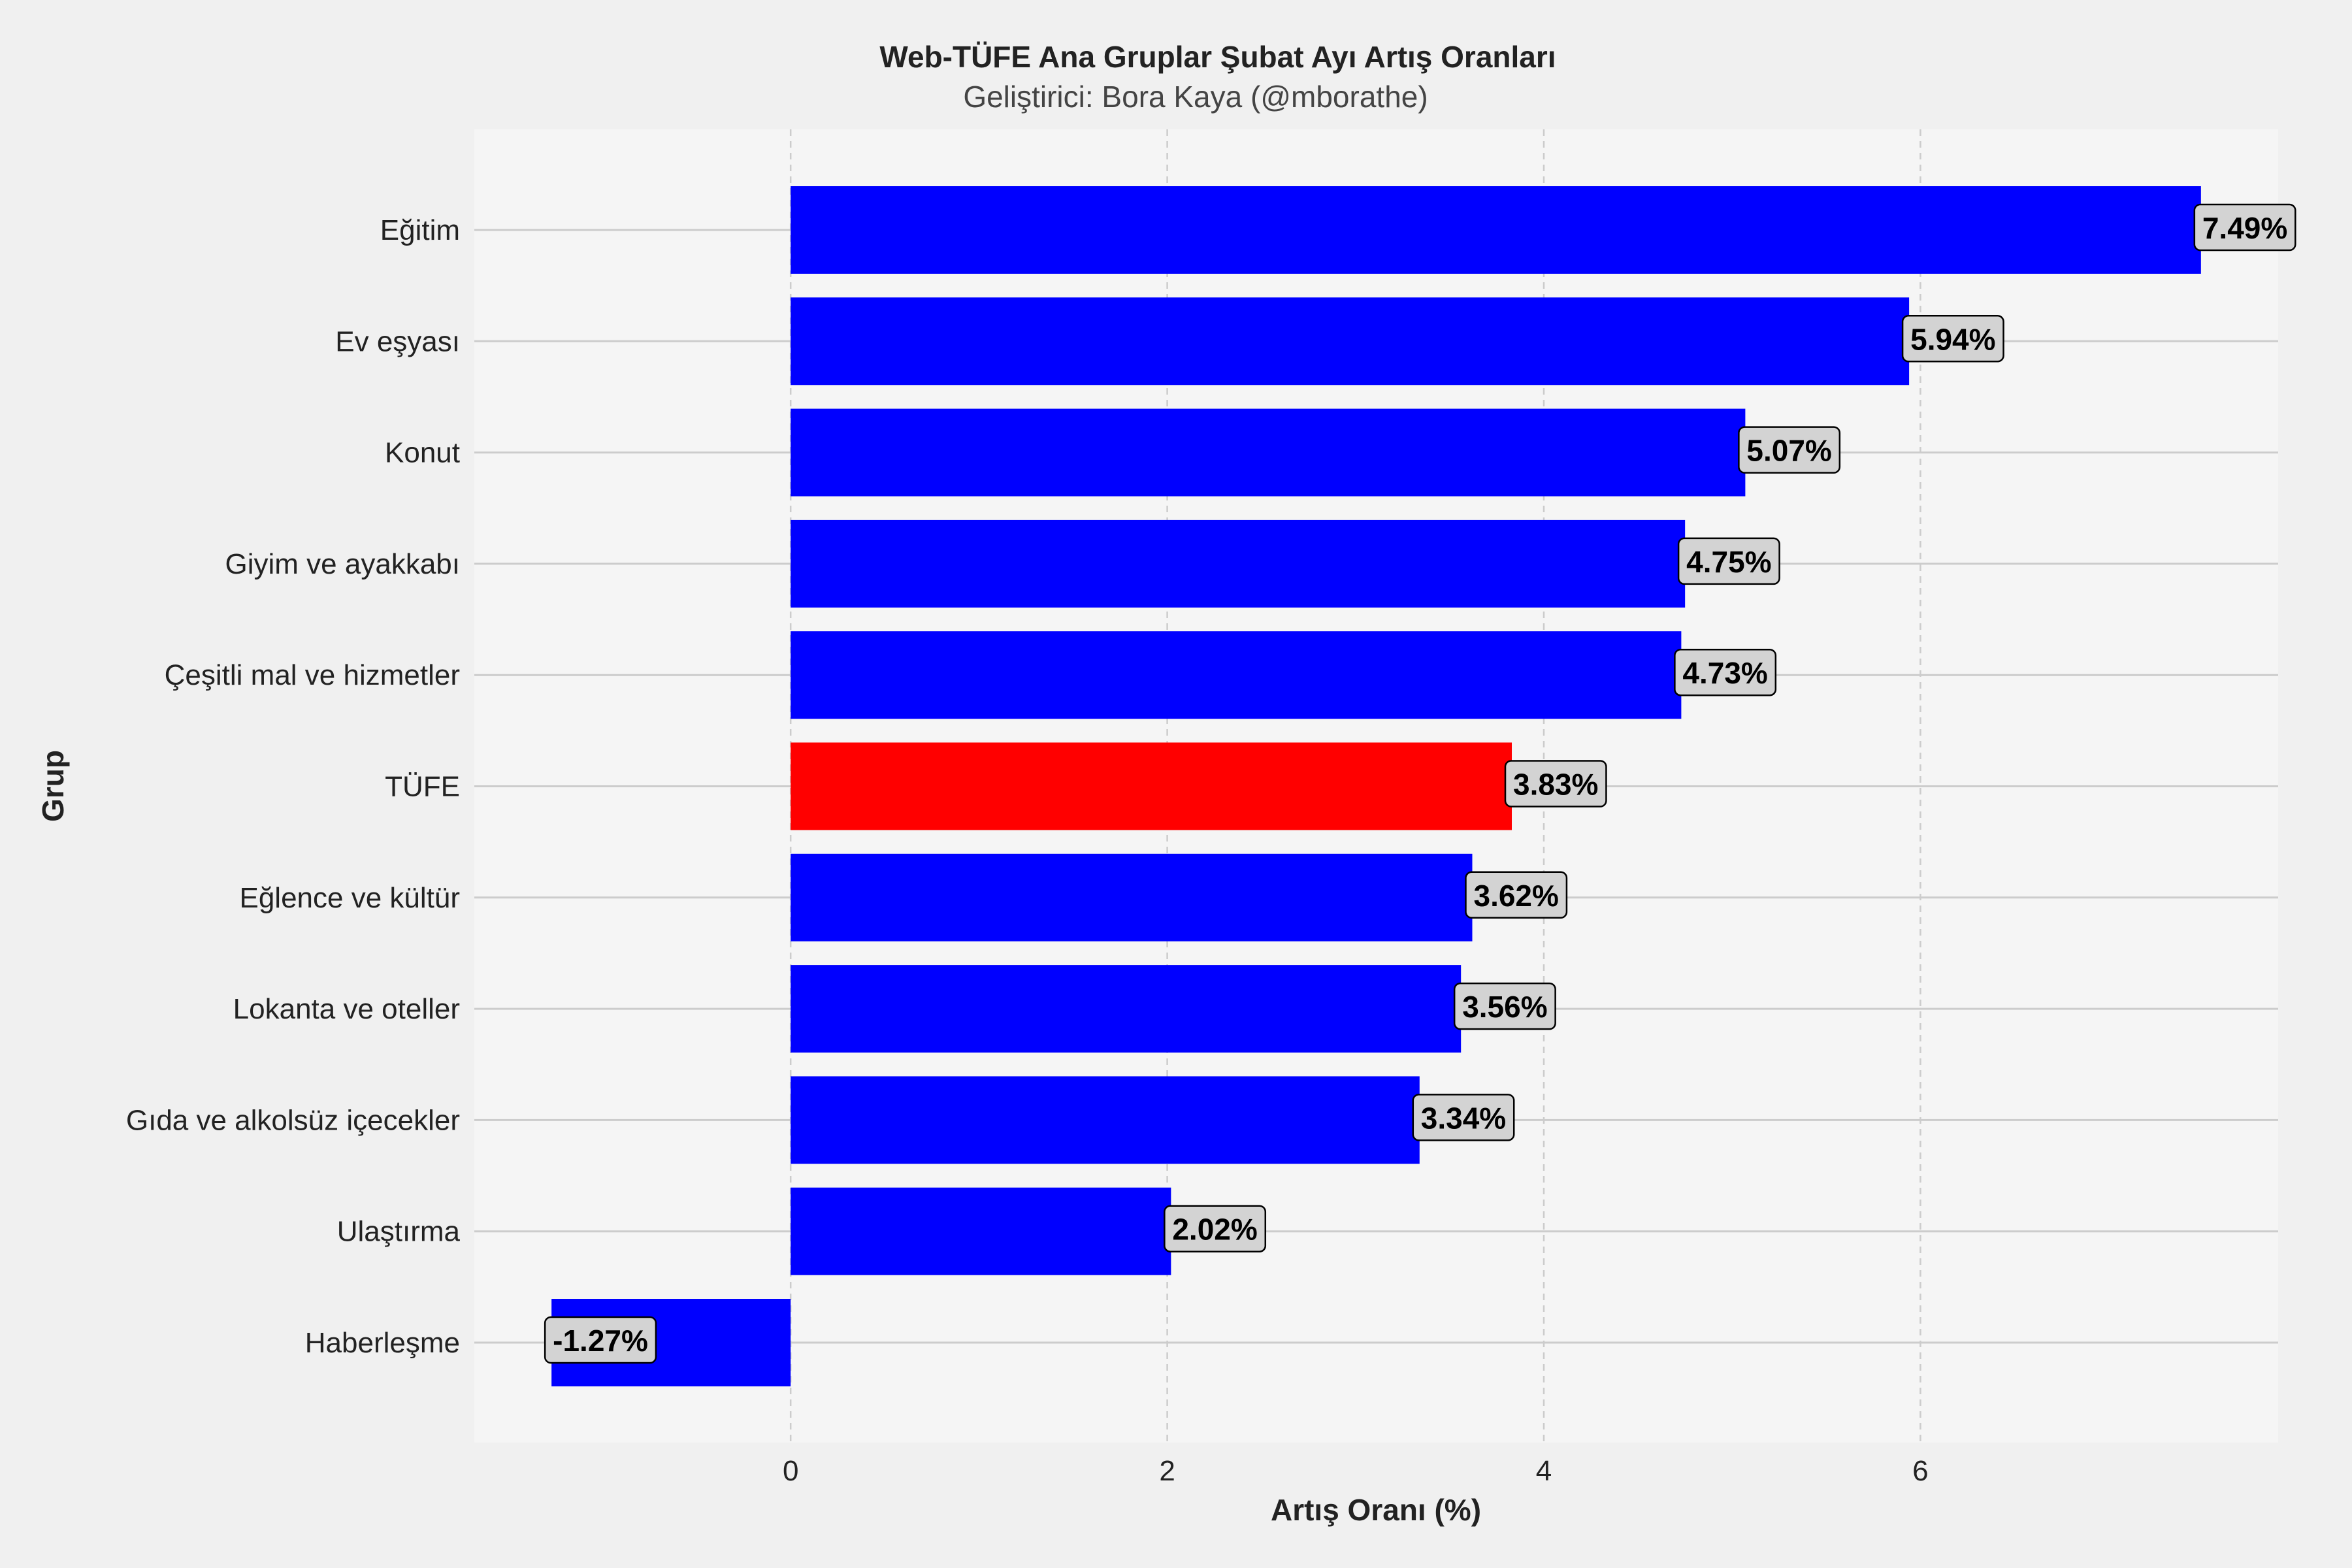  I want to click on y-tick-label: Eğlence ve kültür, so click(349, 898).